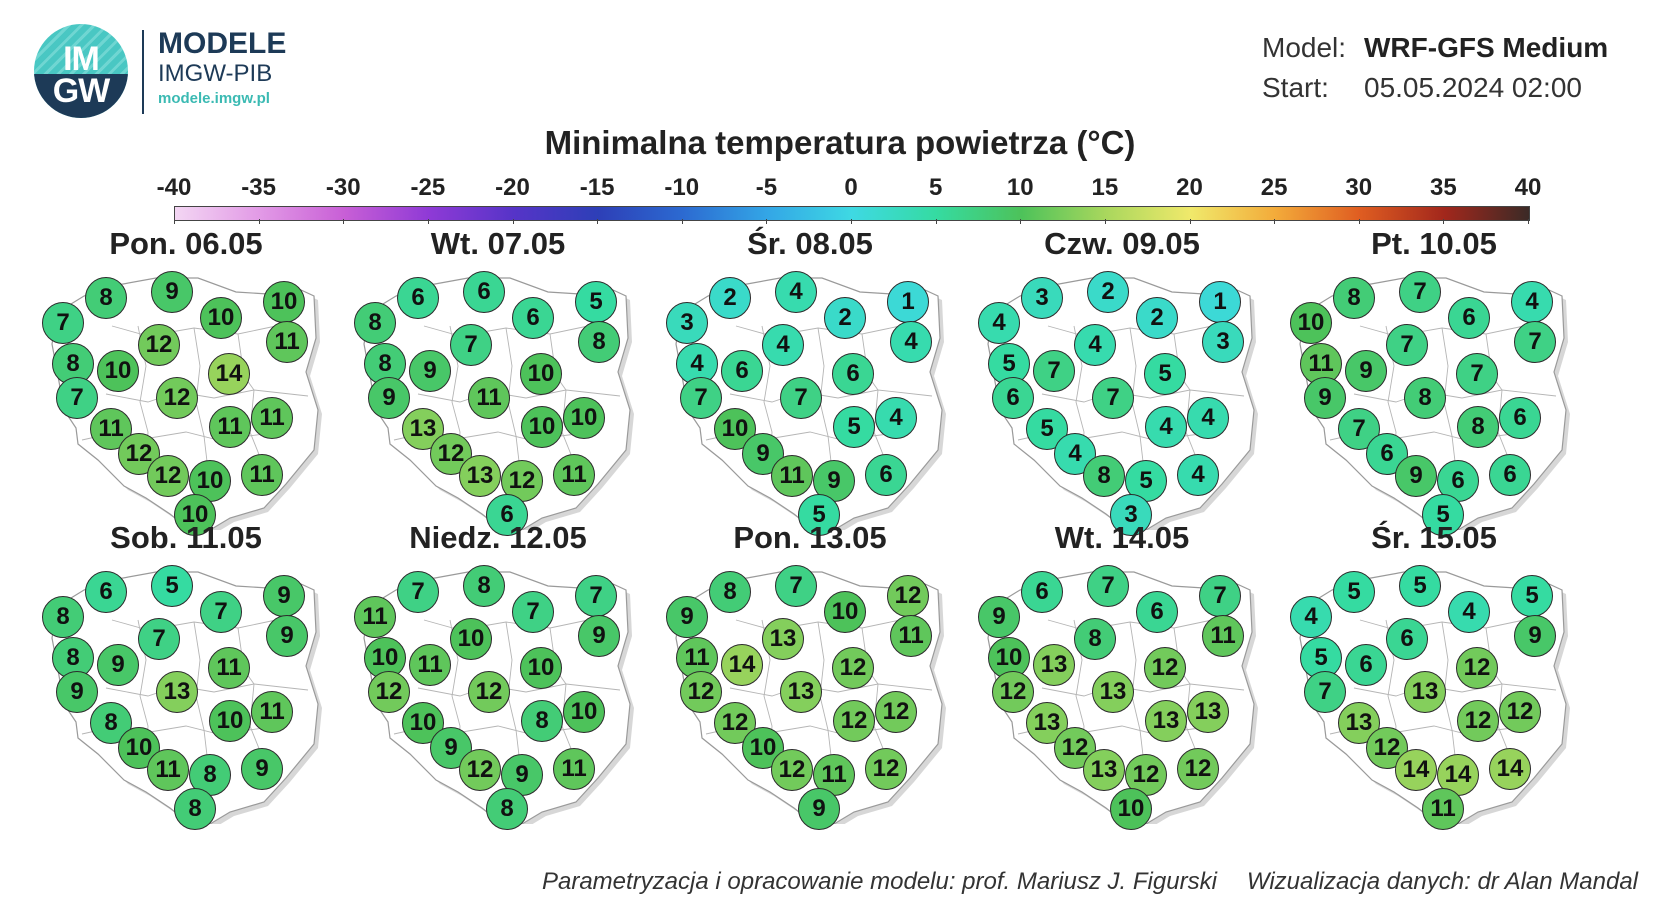  What do you see at coordinates (840, 142) in the screenshot?
I see `map-title: Minimalna temperatura powietrza (°C)` at bounding box center [840, 142].